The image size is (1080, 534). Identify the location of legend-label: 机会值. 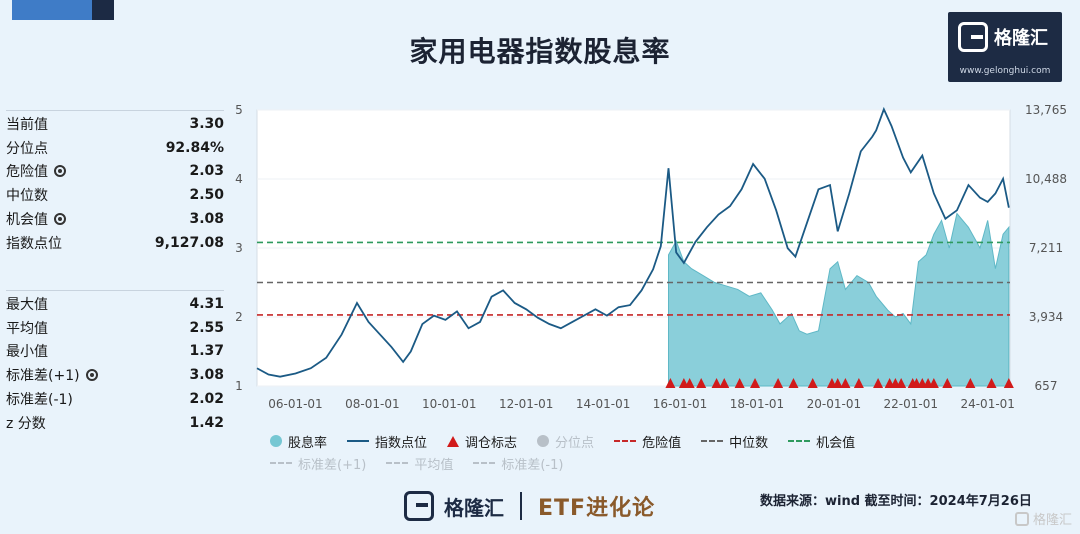
(836, 443).